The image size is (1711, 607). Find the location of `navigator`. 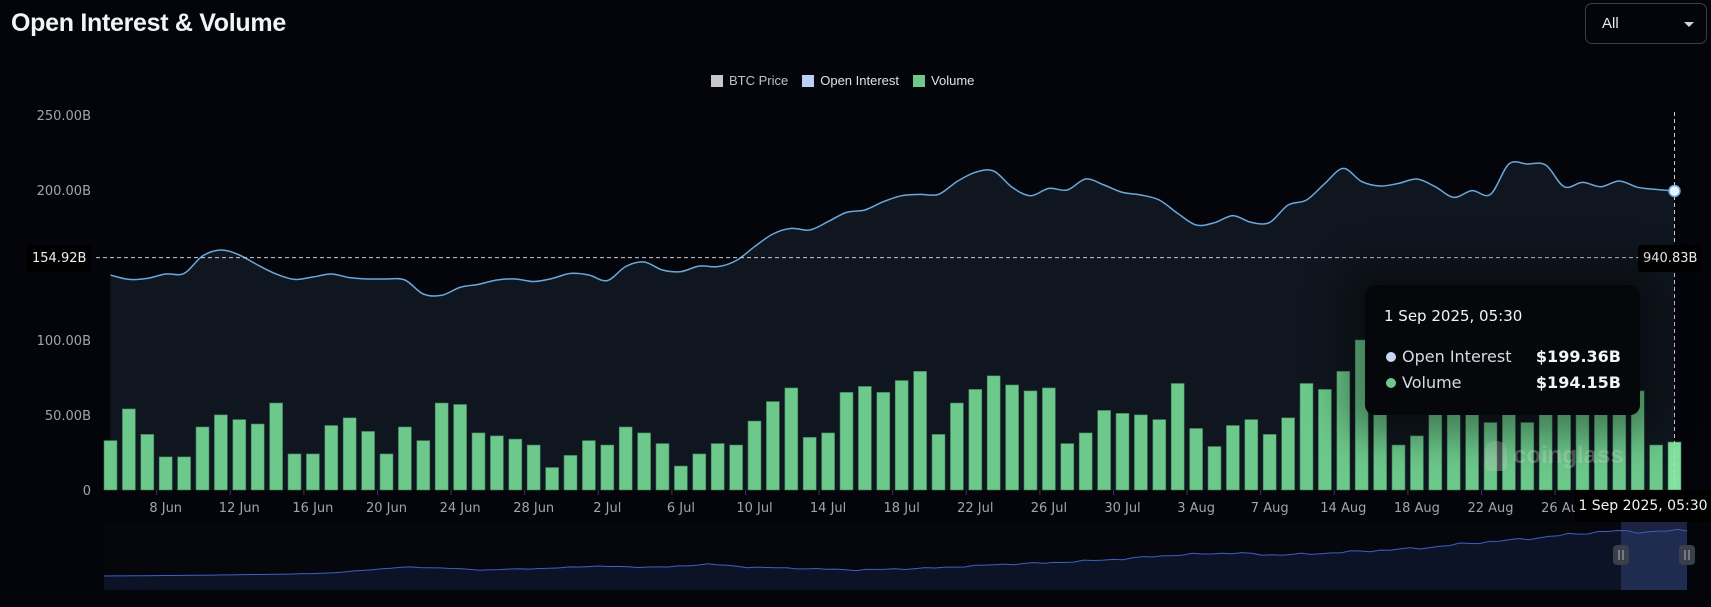

navigator is located at coordinates (899, 556).